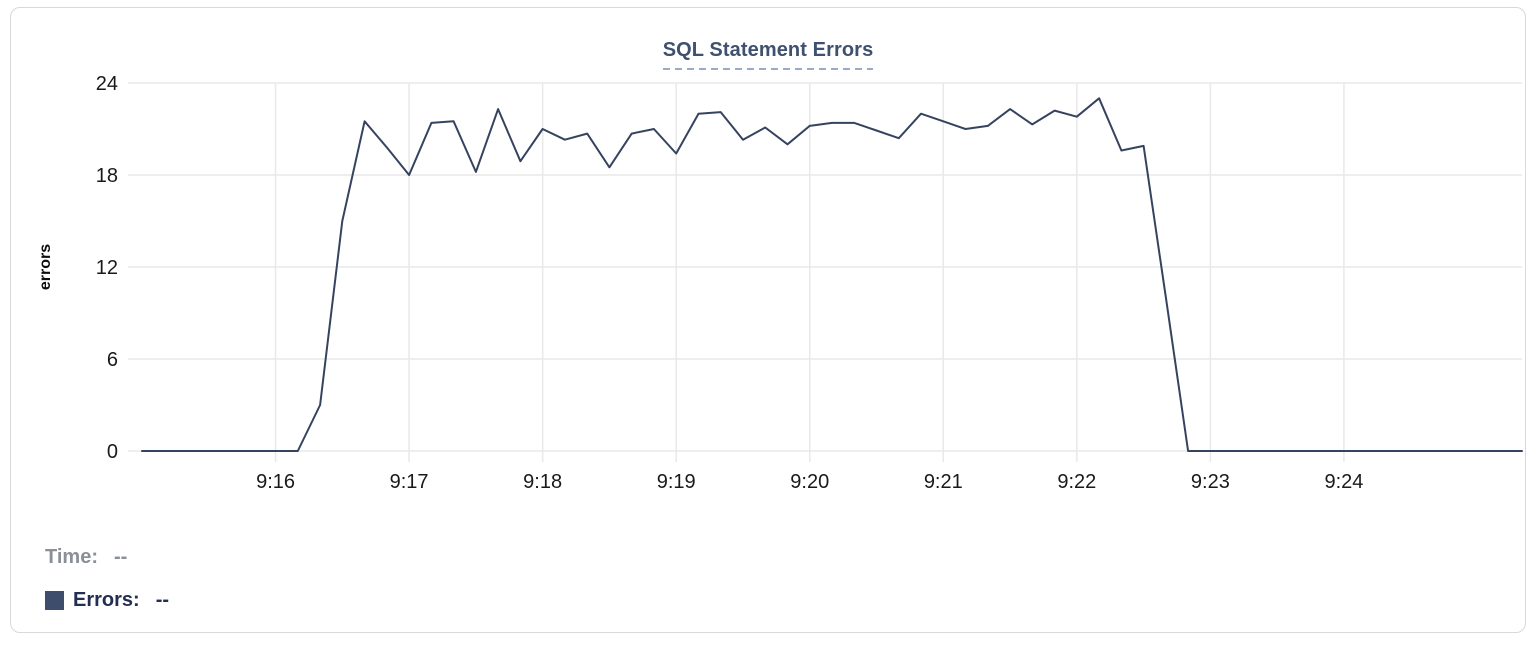  What do you see at coordinates (112, 452) in the screenshot?
I see `y-axis-tick-label: 0` at bounding box center [112, 452].